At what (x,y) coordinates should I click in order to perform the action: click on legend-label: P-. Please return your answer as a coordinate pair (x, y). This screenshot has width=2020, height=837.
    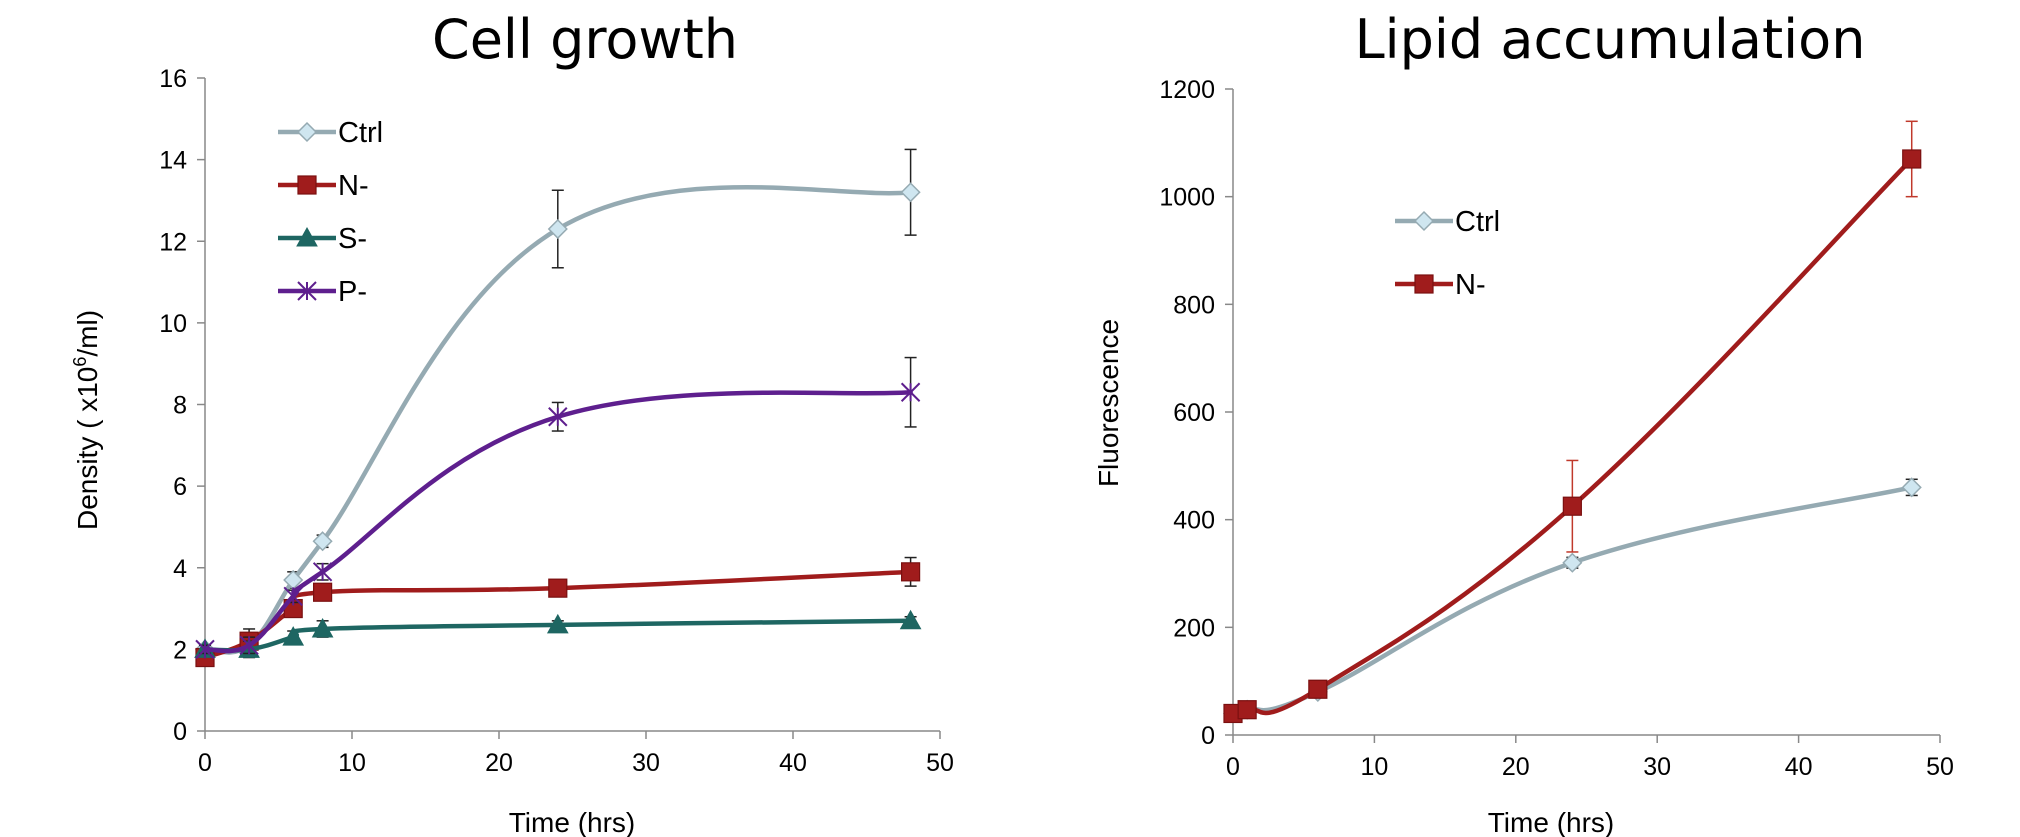
    Looking at the image, I should click on (352, 292).